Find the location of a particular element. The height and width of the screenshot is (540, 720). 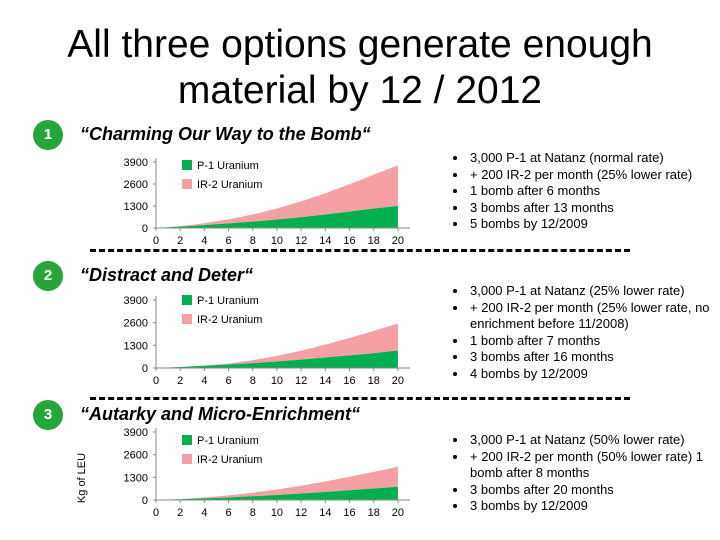

option-2-bullet-3: 1 bomb after 7 months is located at coordinates (594, 341).